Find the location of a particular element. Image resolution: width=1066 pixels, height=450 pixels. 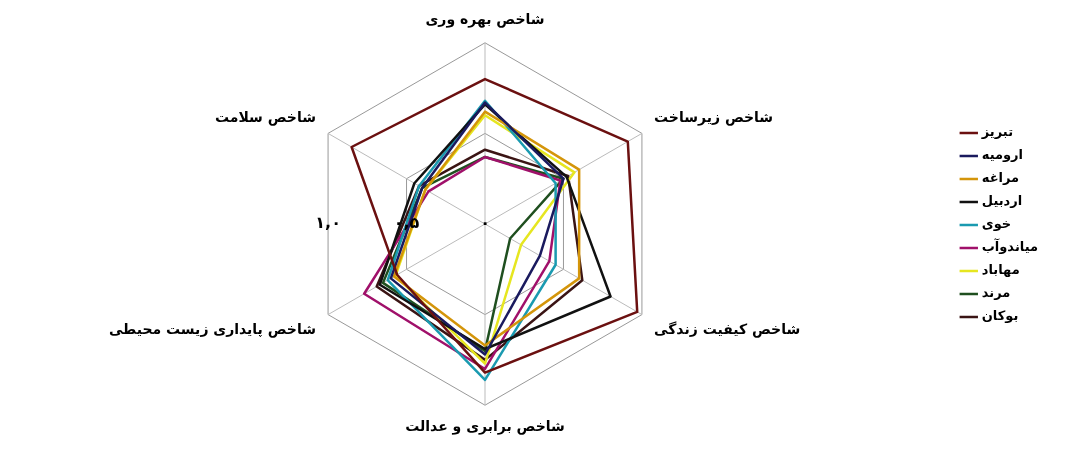

spoke-label: شاخص برابری و عدالت is located at coordinates (485, 427).